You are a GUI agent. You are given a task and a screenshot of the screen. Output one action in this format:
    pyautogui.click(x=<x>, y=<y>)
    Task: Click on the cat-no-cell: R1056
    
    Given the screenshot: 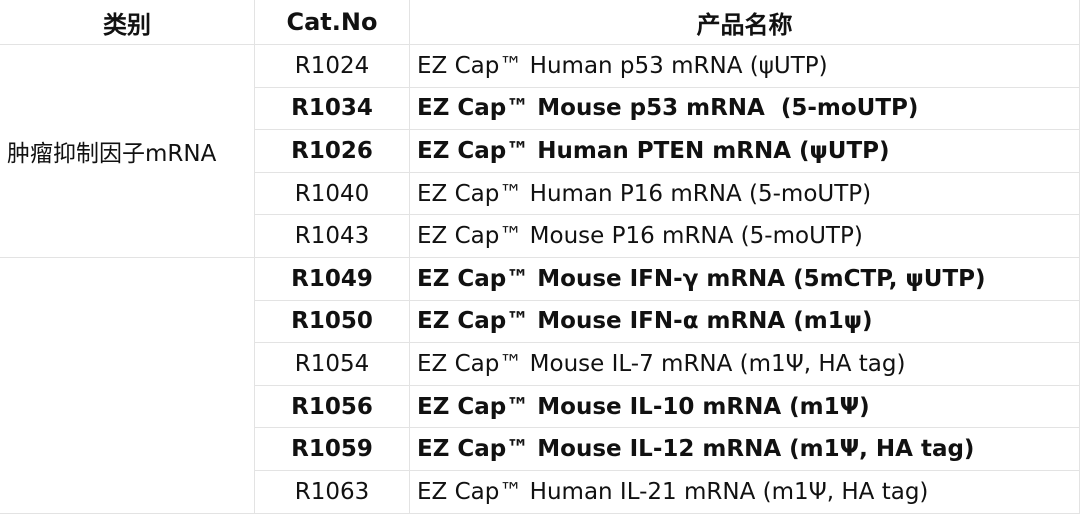 What is the action you would take?
    pyautogui.click(x=332, y=407)
    